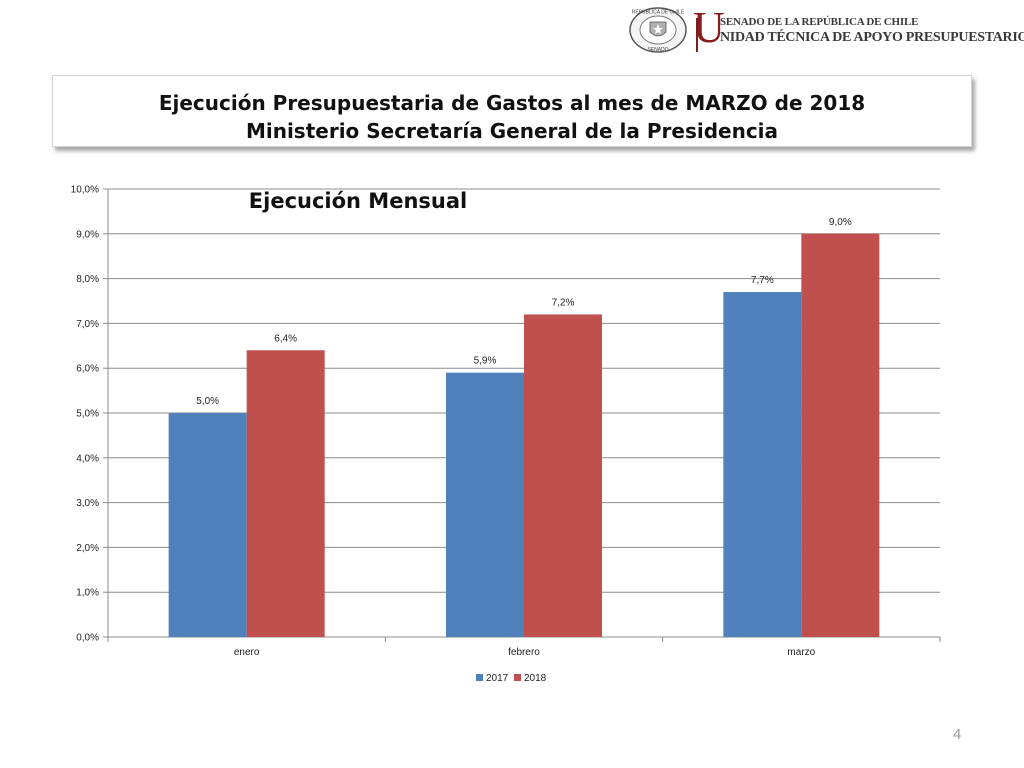 The height and width of the screenshot is (768, 1024). What do you see at coordinates (87, 503) in the screenshot?
I see `y-tick-label: 3,0%` at bounding box center [87, 503].